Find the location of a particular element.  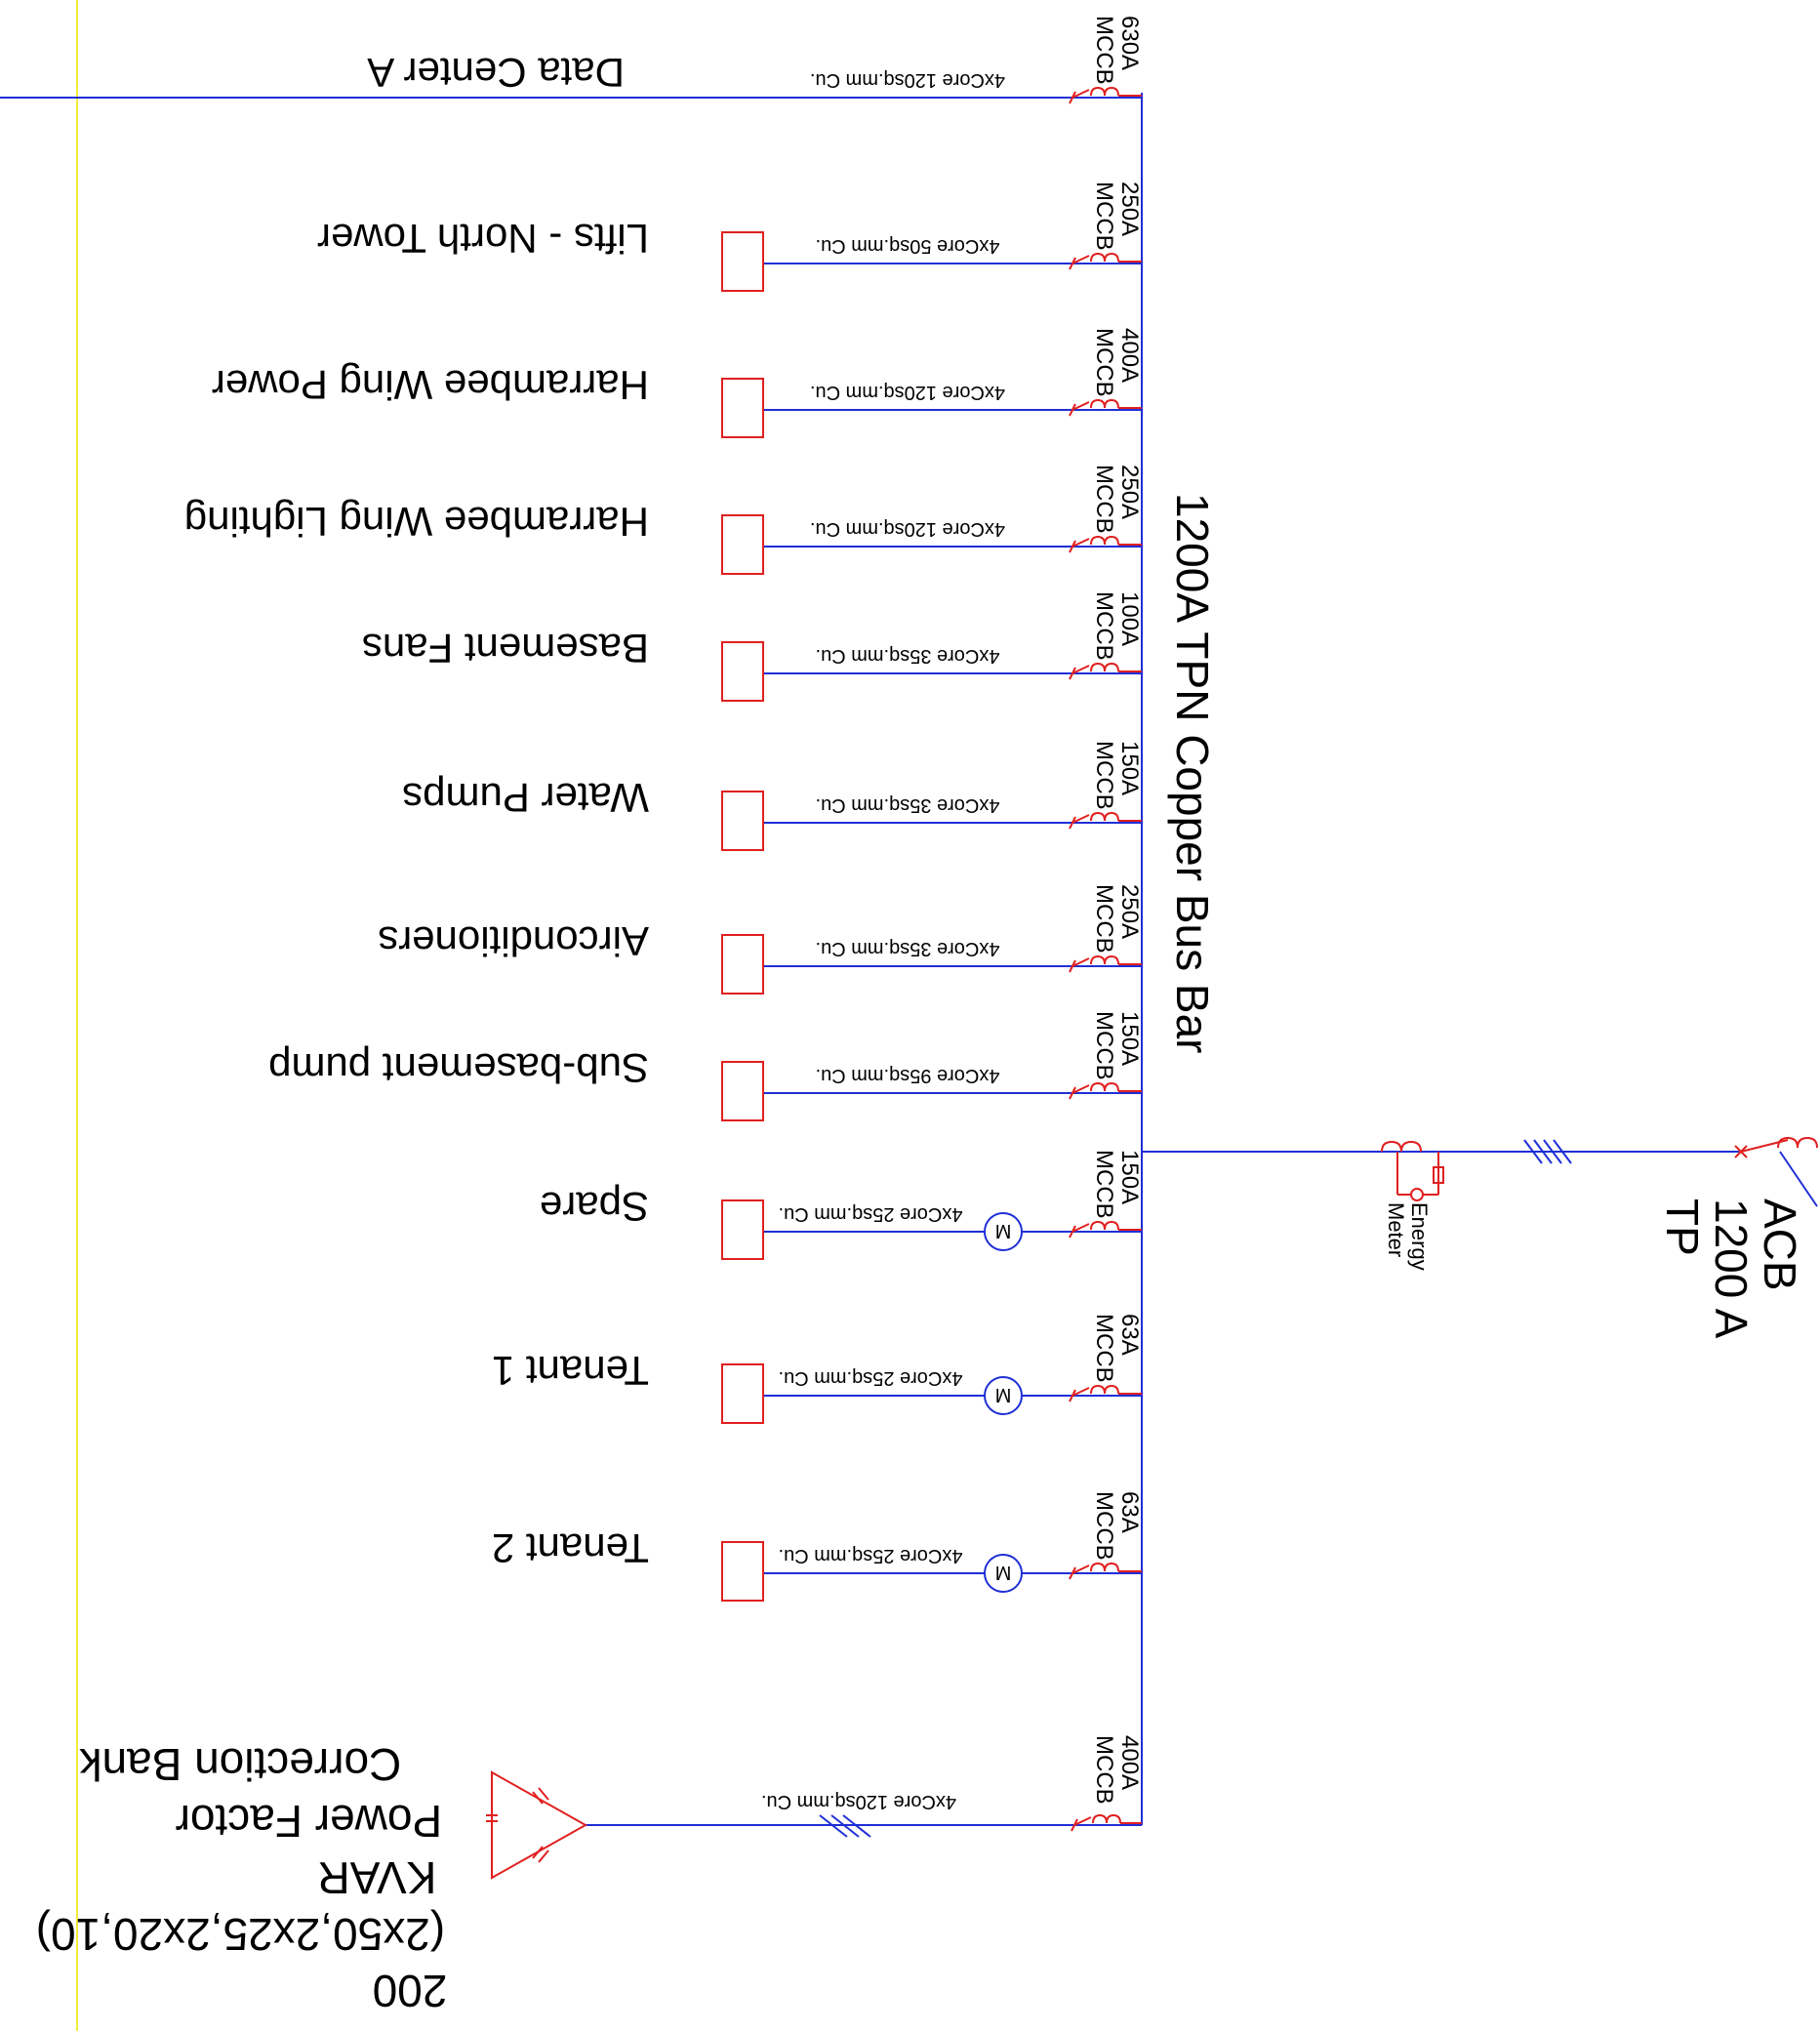

energy-meter is located at coordinates (1412, 1170).